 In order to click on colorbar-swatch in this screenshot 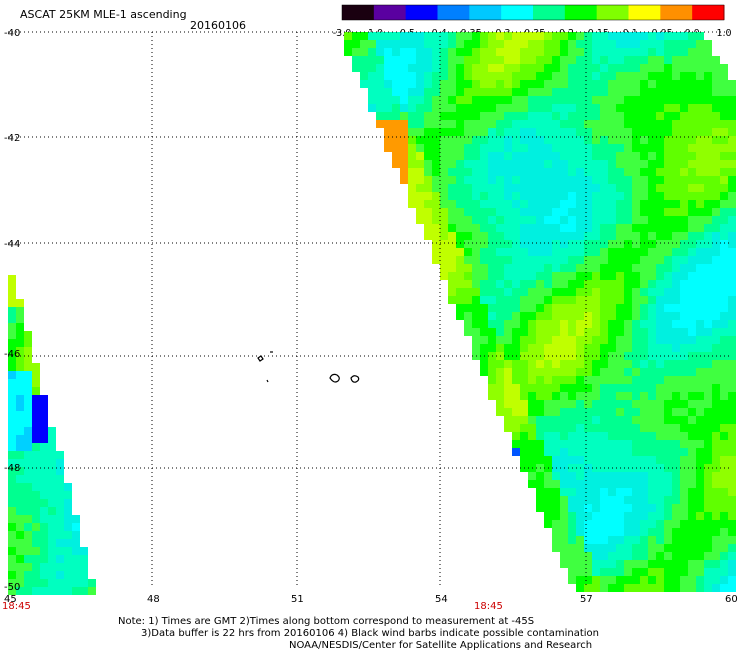, I will do `click(421, 12)`.